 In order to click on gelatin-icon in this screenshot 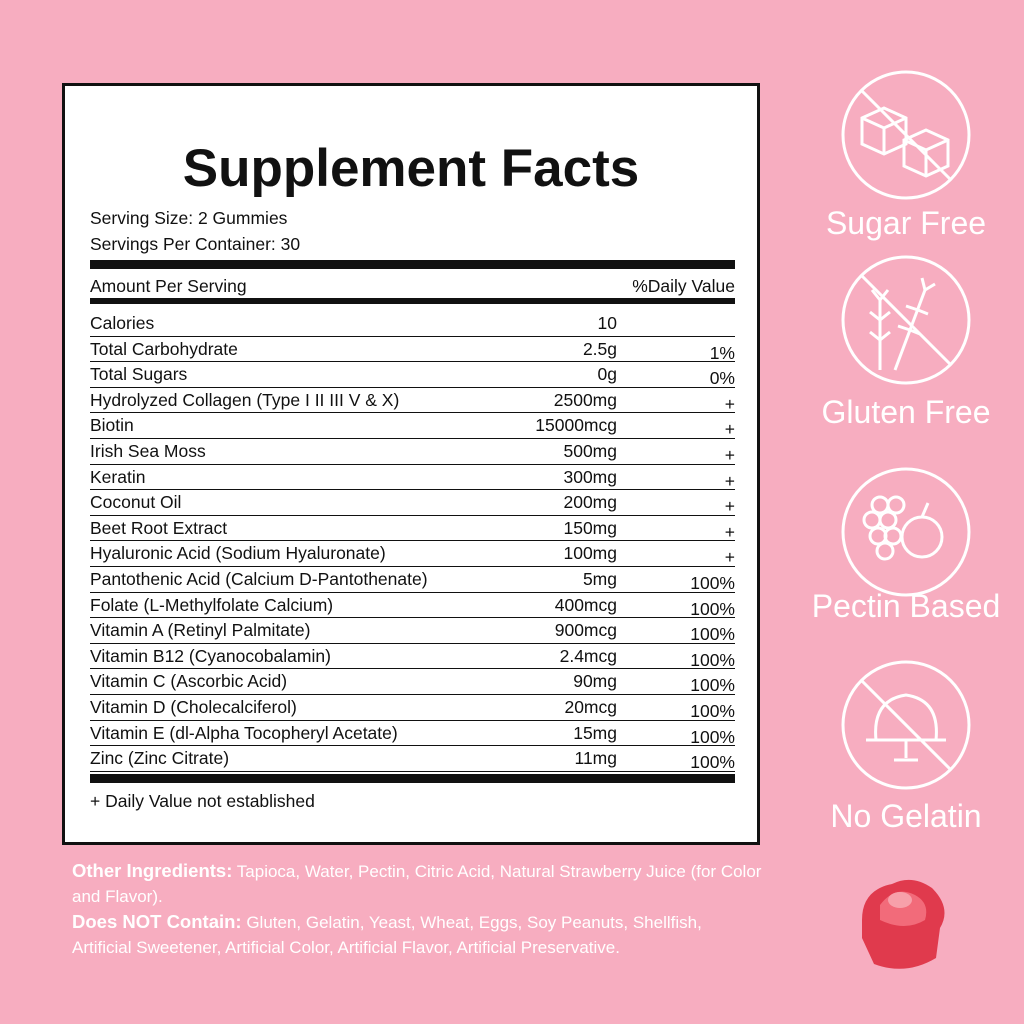, I will do `click(906, 725)`.